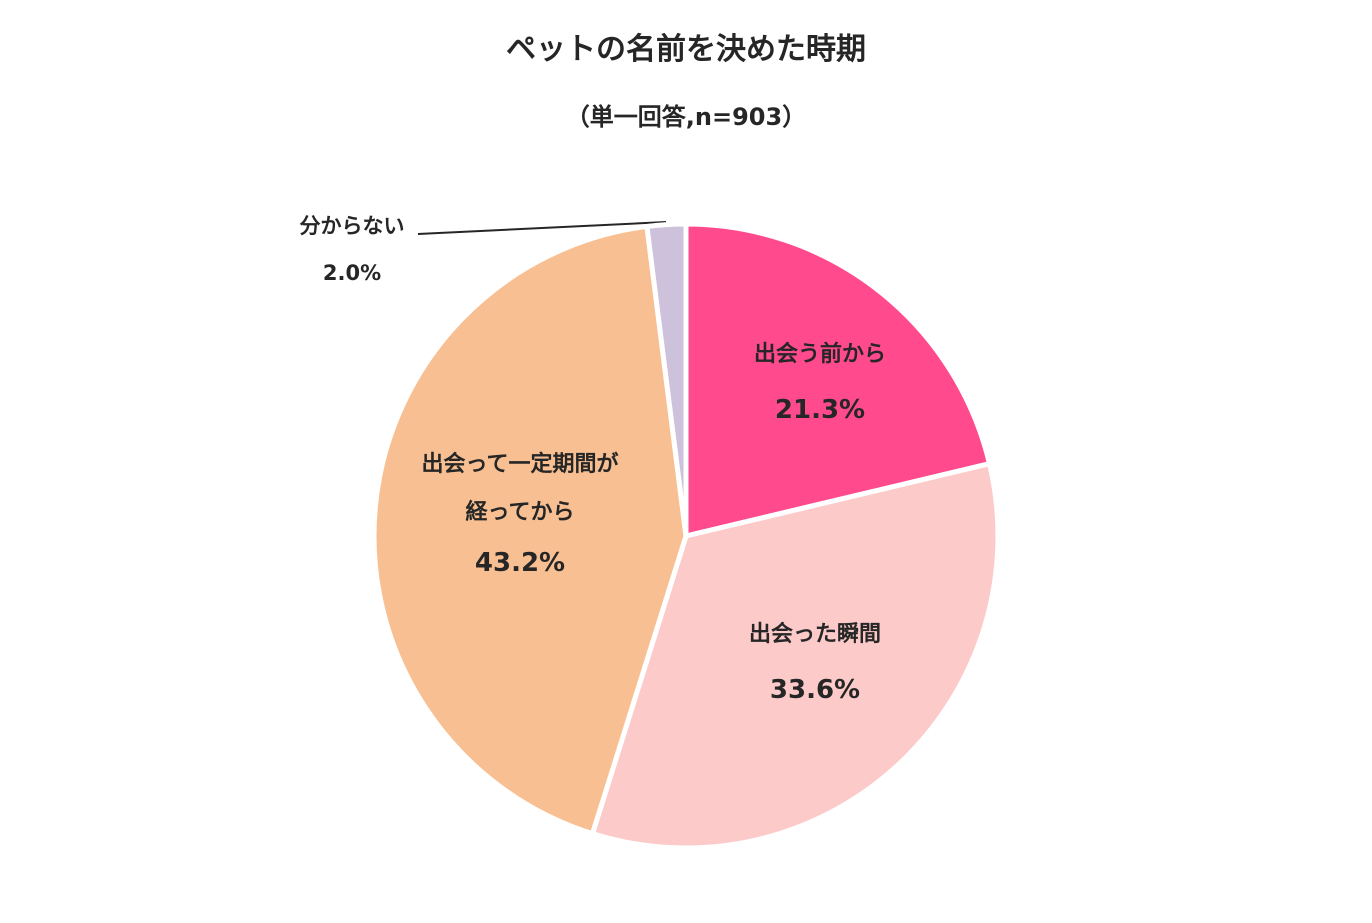  What do you see at coordinates (520, 563) in the screenshot?
I see `value-label: 43.2%` at bounding box center [520, 563].